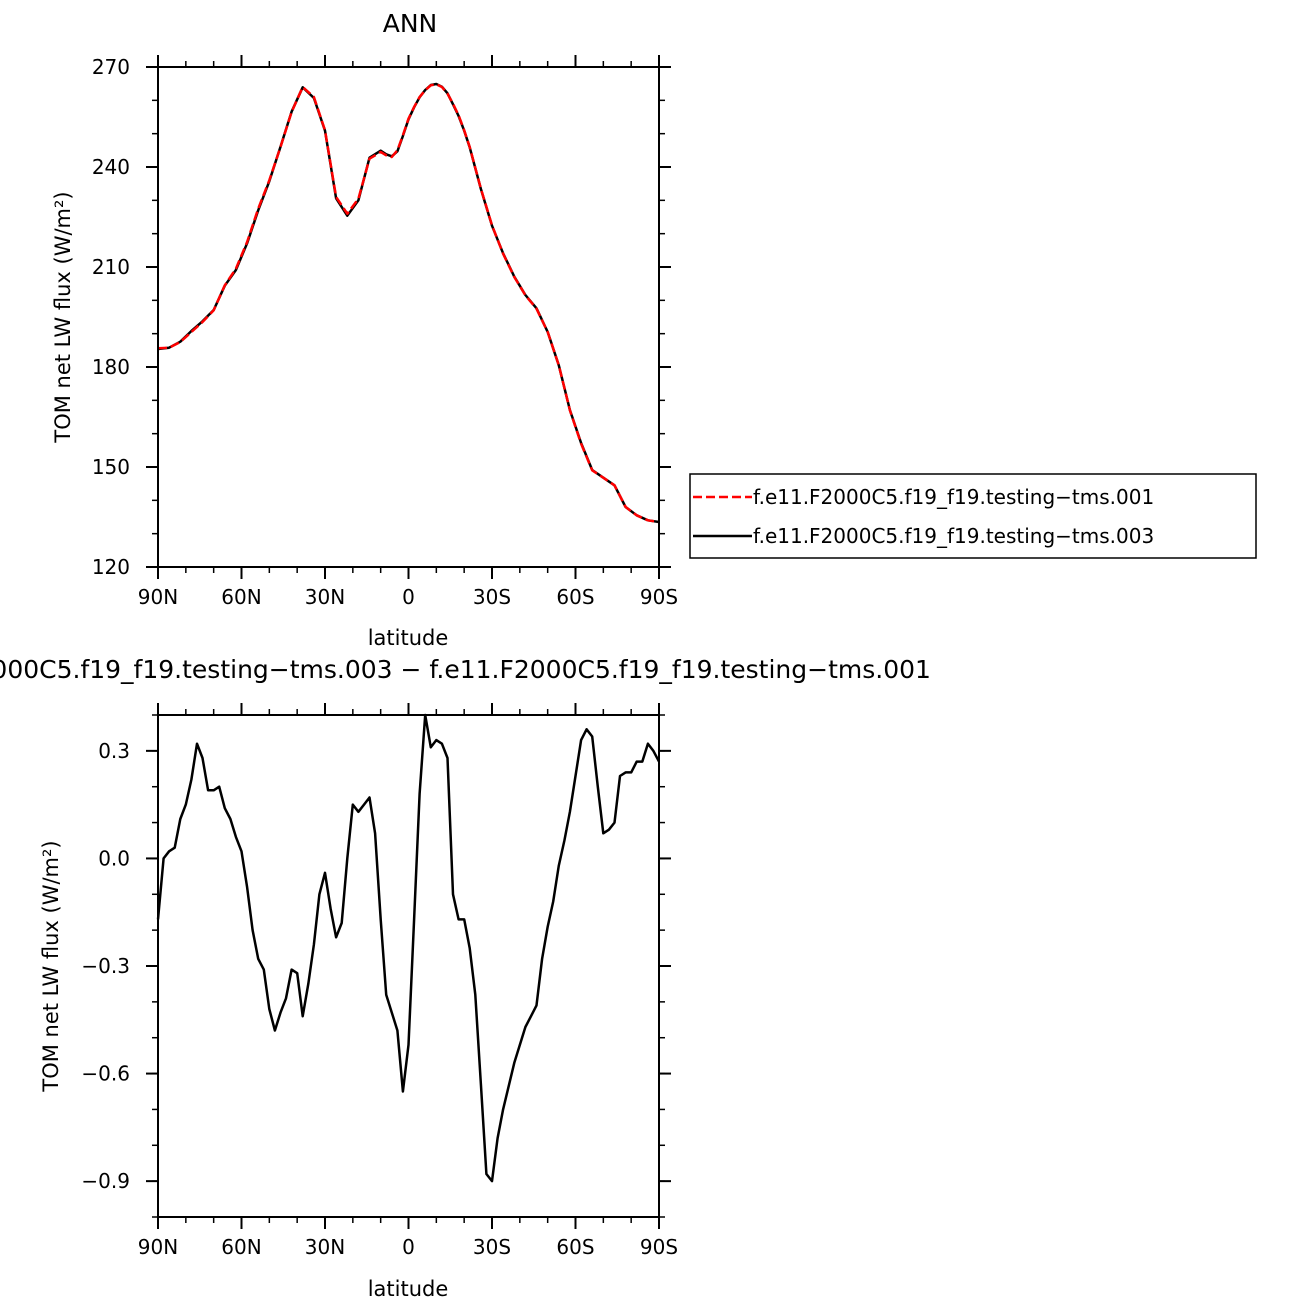 Image resolution: width=1305 pixels, height=1308 pixels. Describe the element at coordinates (111, 467) in the screenshot. I see `top-y-tick-label: 150` at that location.